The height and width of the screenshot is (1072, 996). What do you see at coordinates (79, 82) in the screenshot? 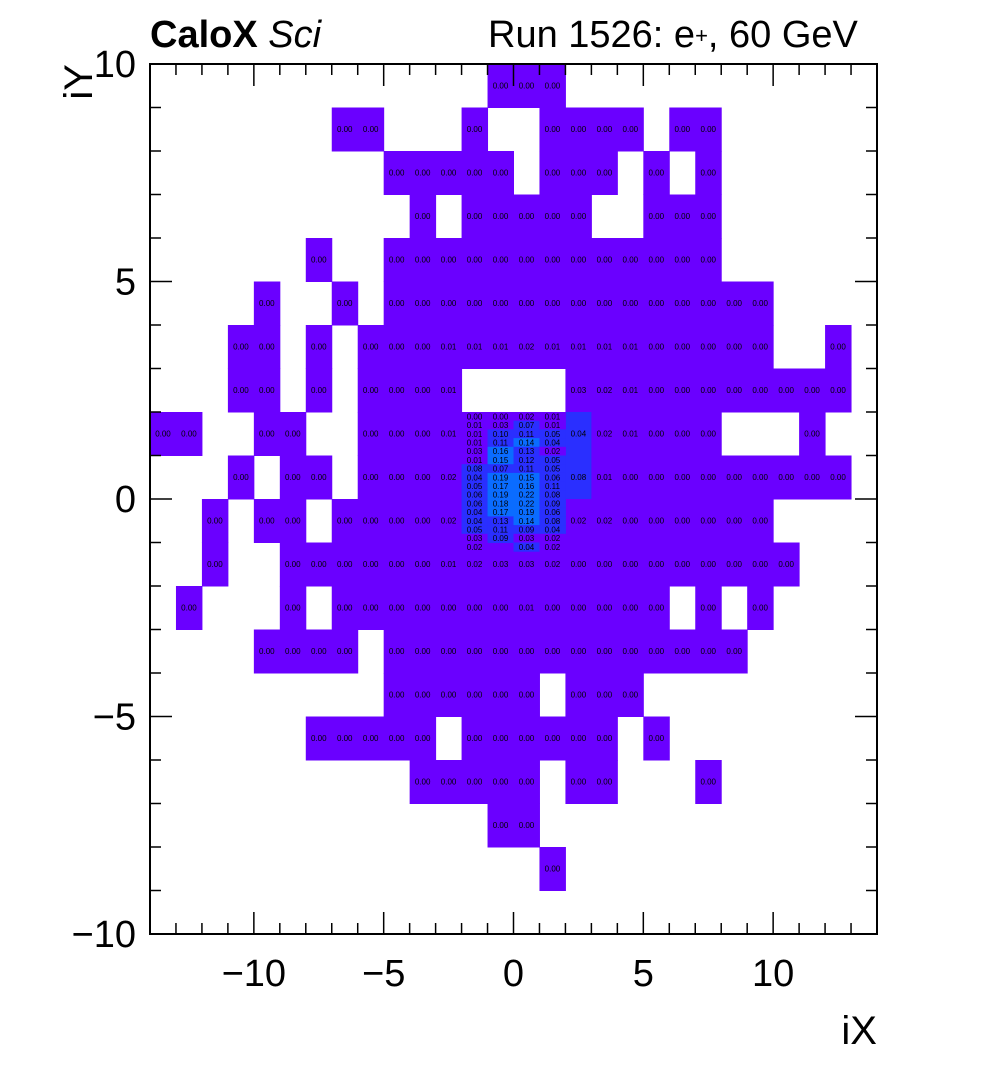
I see `y-axis-label: iY` at bounding box center [79, 82].